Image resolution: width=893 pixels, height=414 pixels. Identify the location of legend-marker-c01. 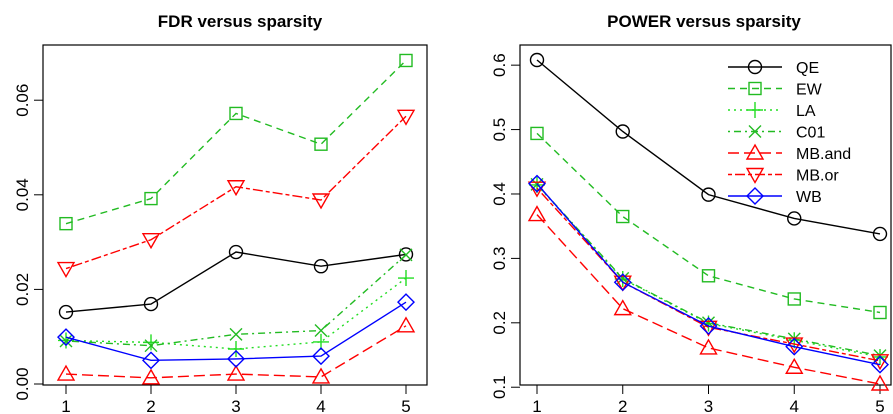
(755, 131).